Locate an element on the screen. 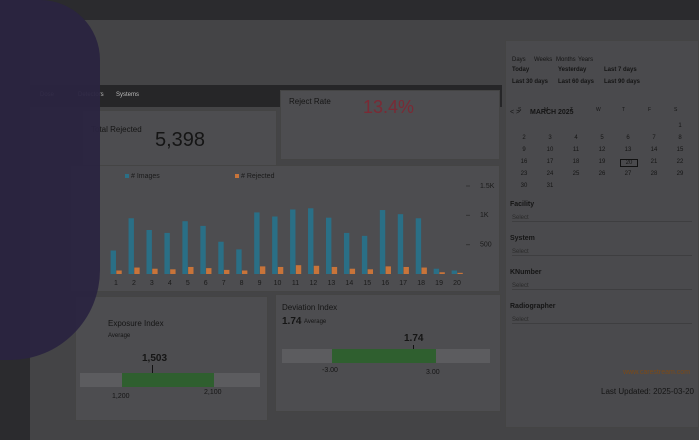  calendar-day: 7 is located at coordinates (654, 138).